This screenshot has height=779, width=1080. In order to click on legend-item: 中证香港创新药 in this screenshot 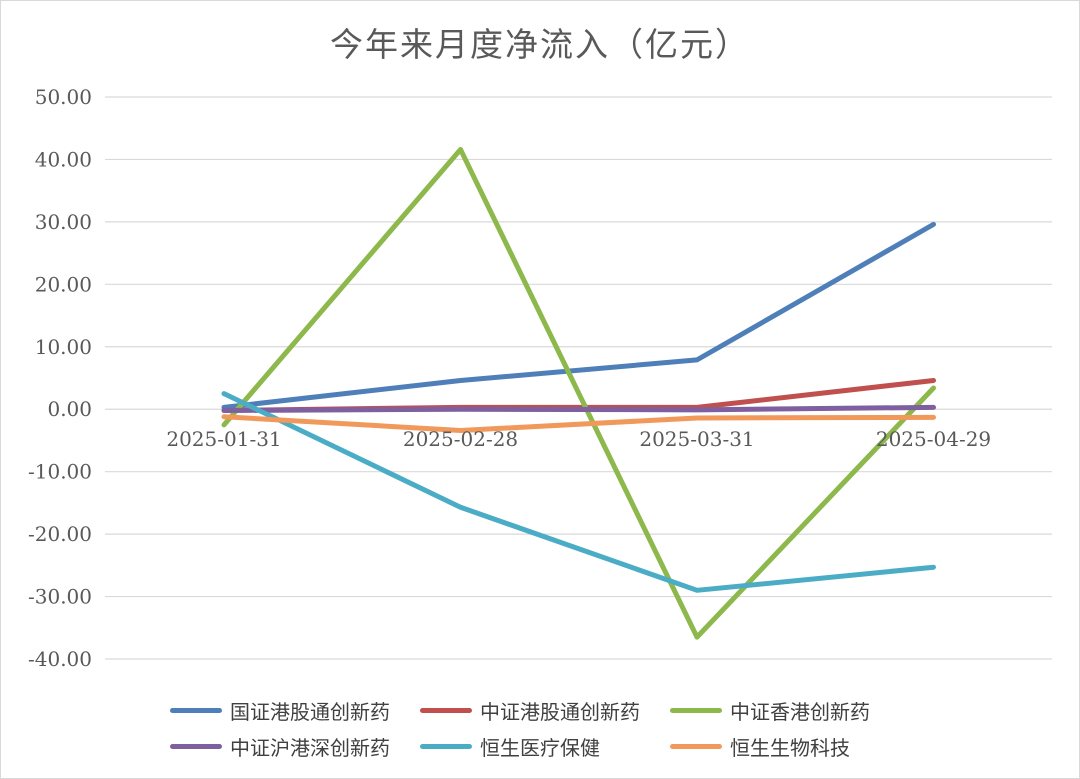, I will do `click(795, 710)`.